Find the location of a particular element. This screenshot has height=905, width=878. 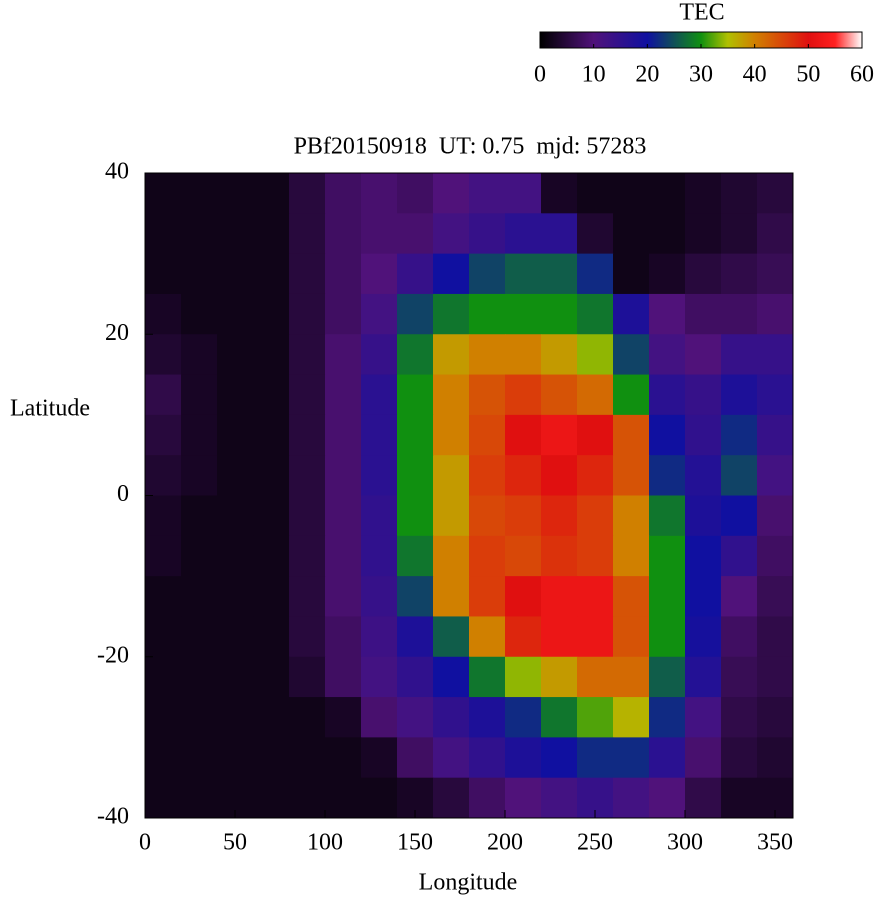

x-tick-label: 200 is located at coordinates (505, 843).